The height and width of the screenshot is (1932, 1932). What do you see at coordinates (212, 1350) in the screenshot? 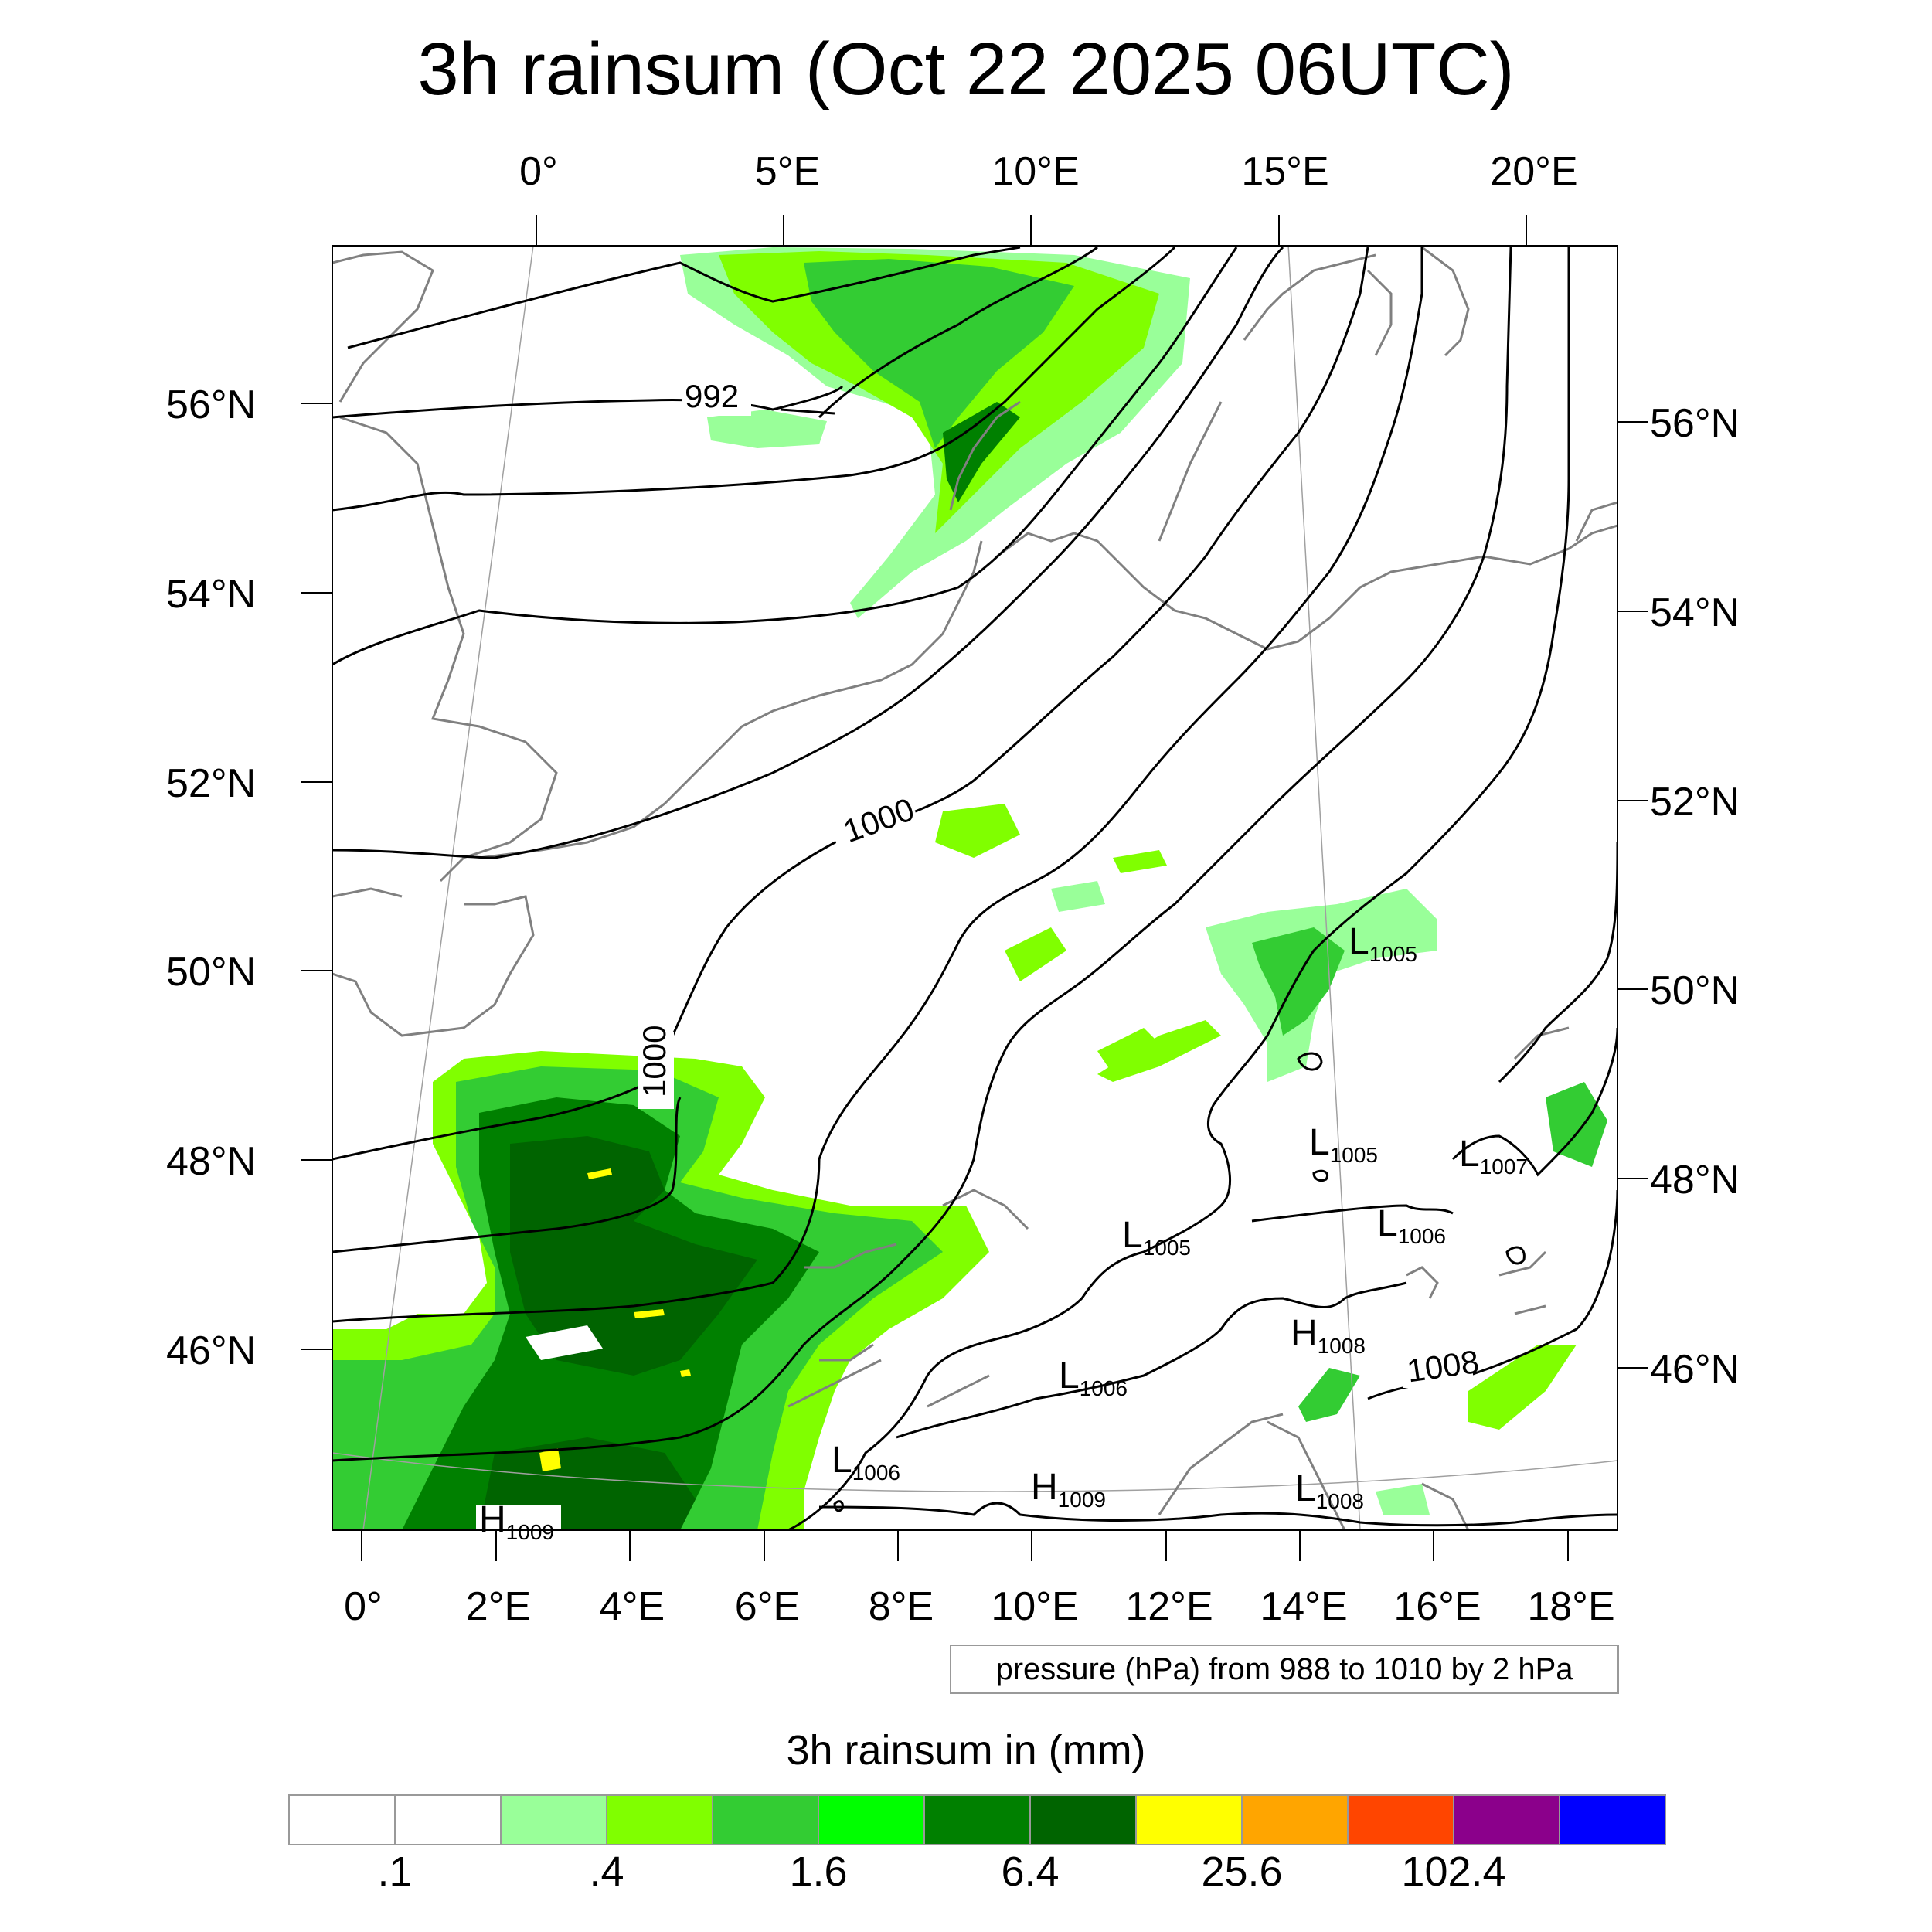
I see `left-lat-label: 46°N` at bounding box center [212, 1350].